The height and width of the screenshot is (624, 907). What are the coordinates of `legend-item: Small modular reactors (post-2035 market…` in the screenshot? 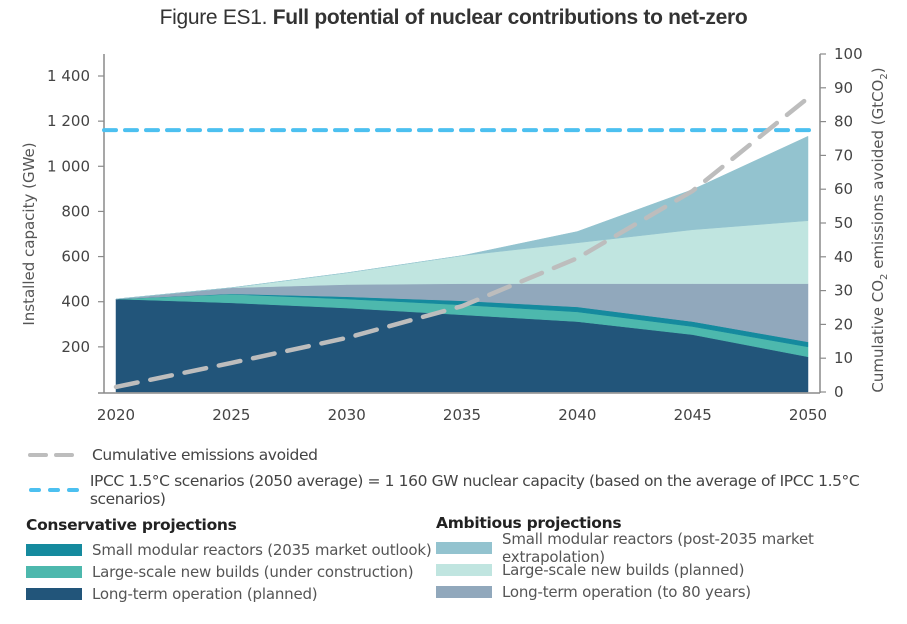 It's located at (671, 548).